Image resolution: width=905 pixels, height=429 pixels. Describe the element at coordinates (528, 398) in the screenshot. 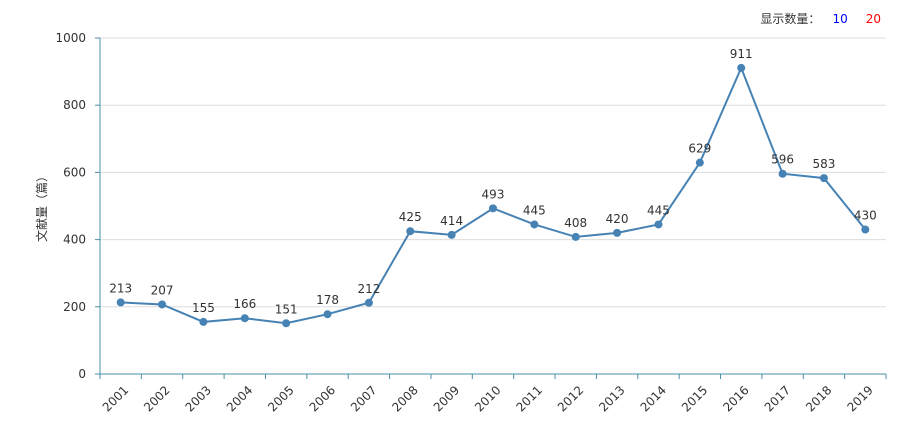

I see `x-tick-label: 2011` at that location.